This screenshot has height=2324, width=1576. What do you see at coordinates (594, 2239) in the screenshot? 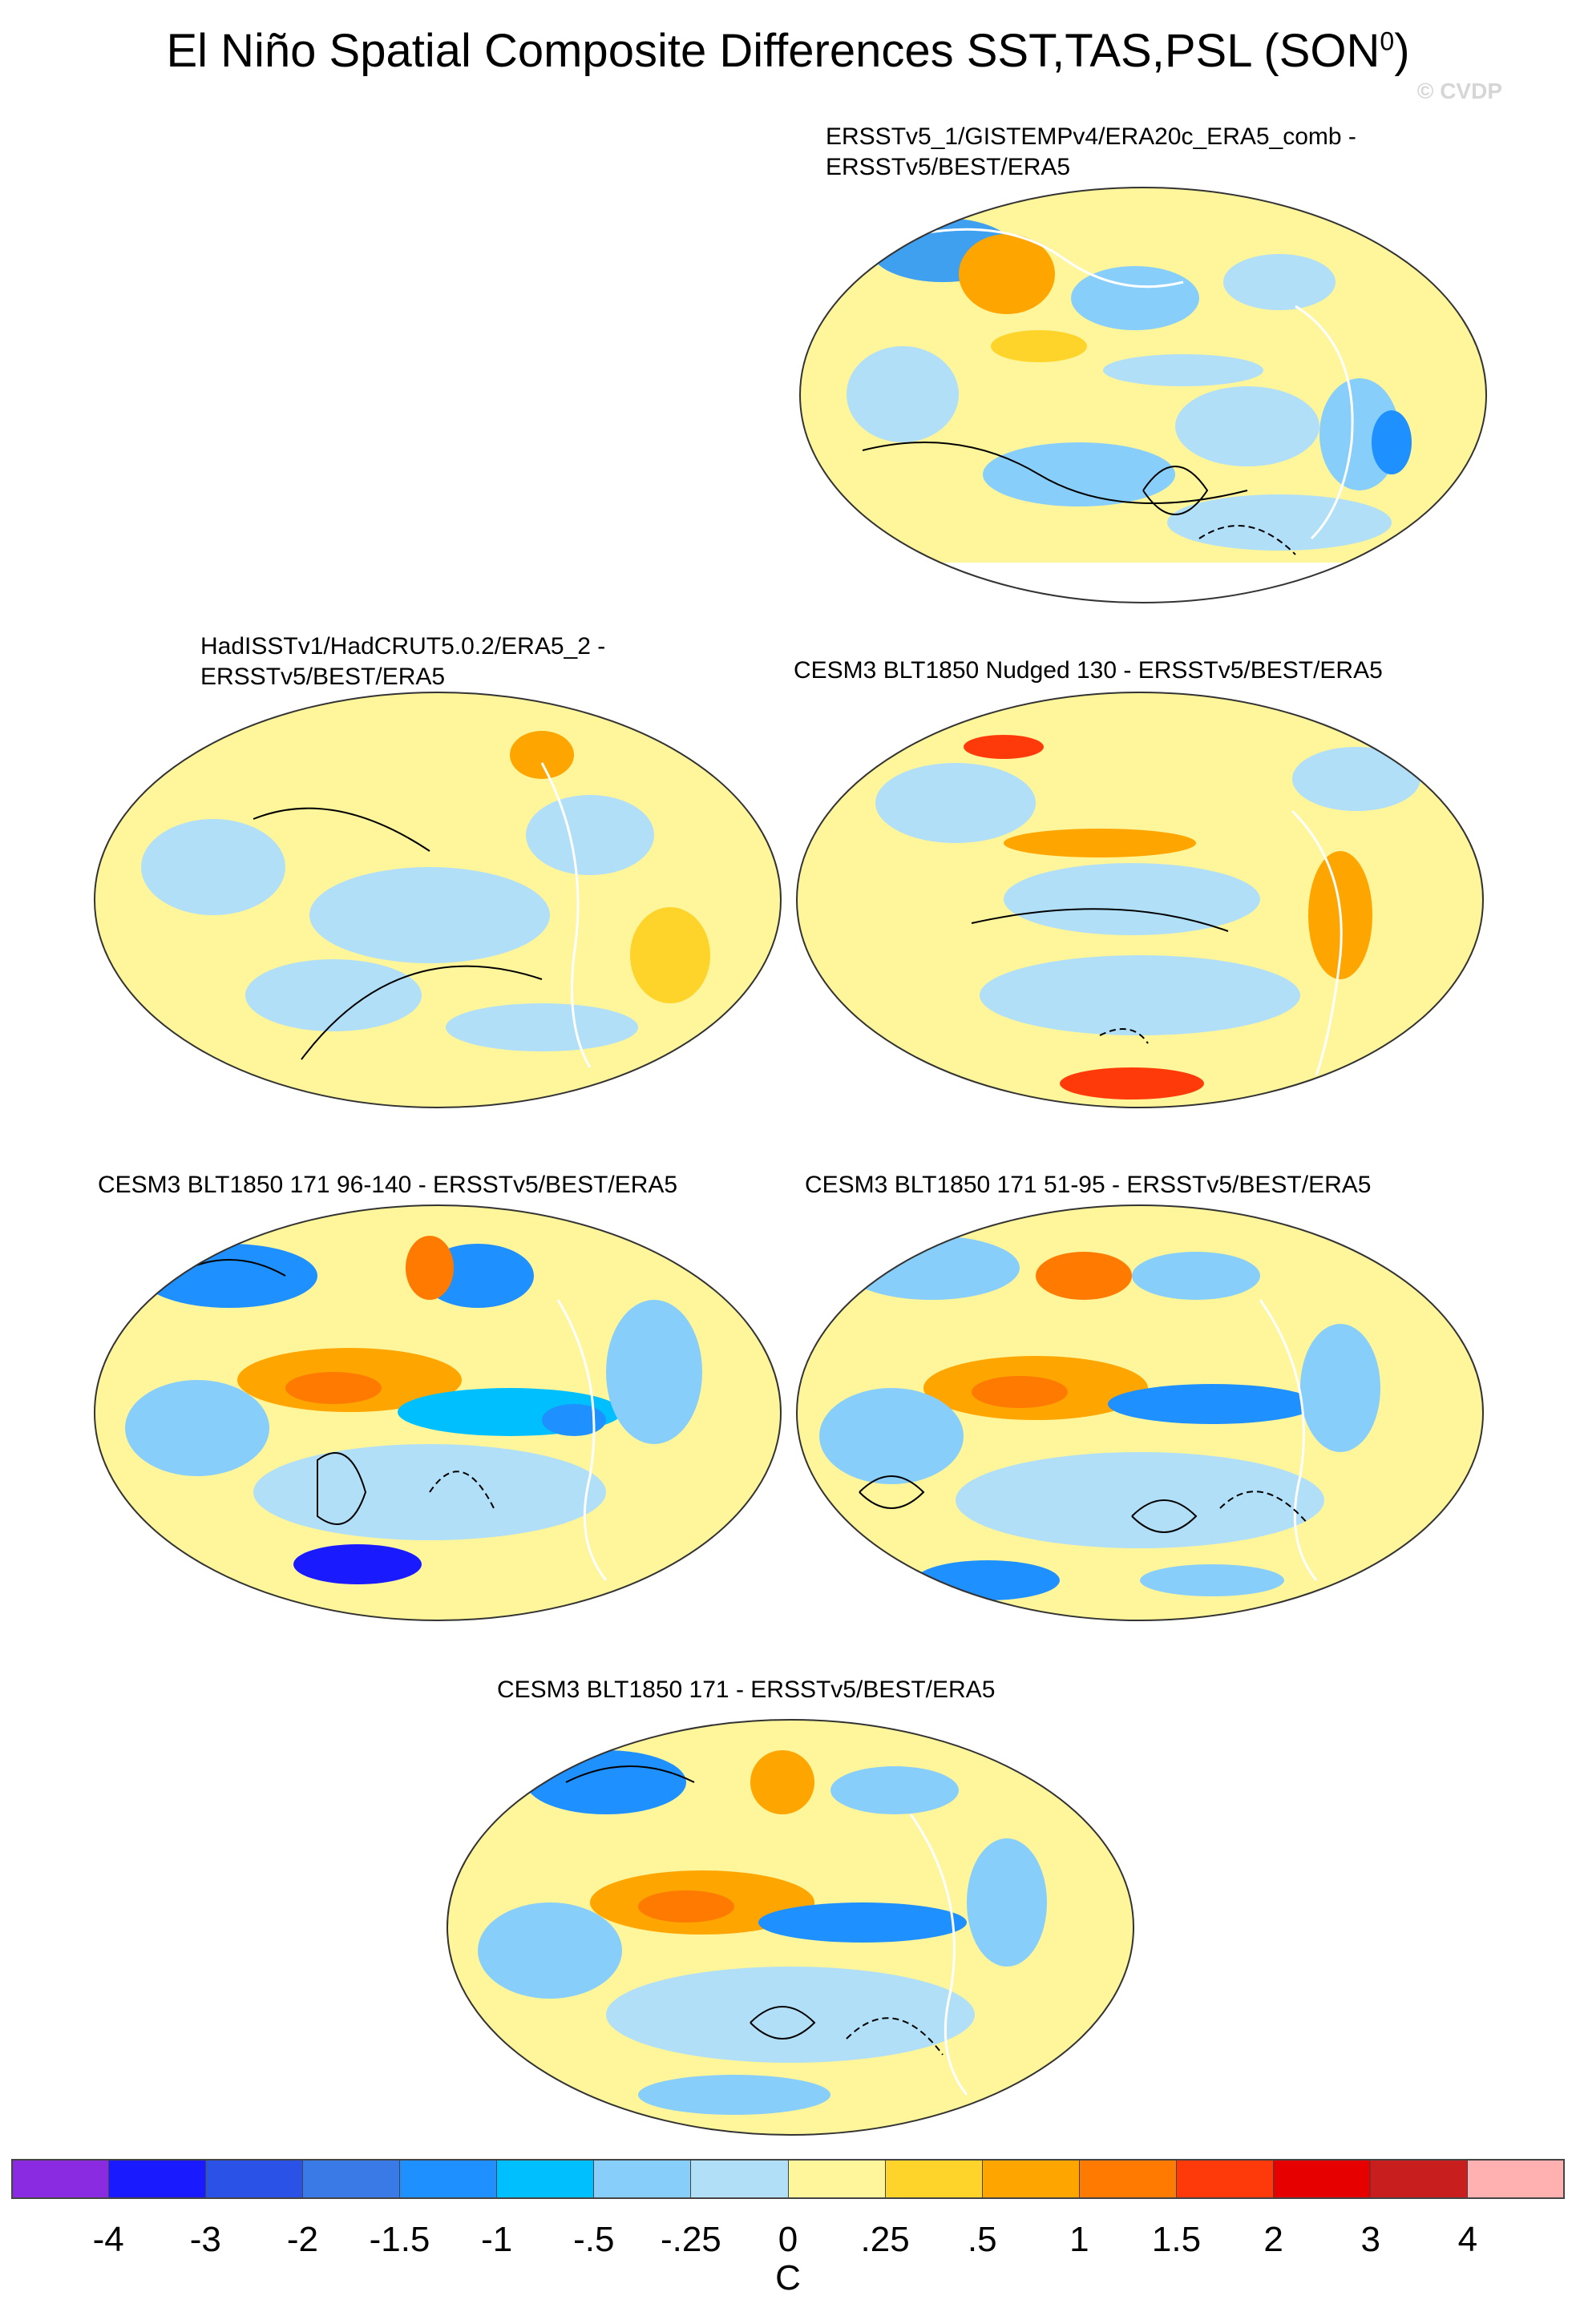
I see `colorbar-tick-label: -.5` at bounding box center [594, 2239].